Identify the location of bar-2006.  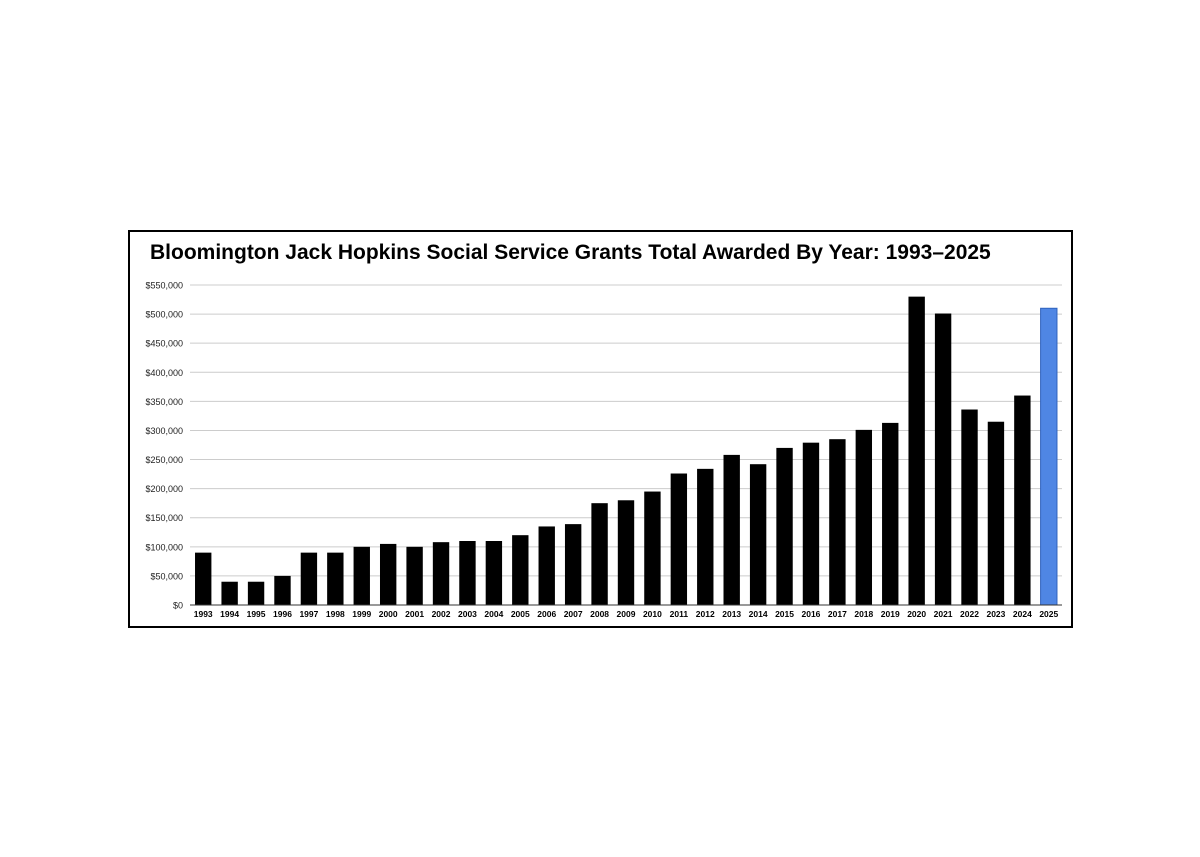
(546, 565).